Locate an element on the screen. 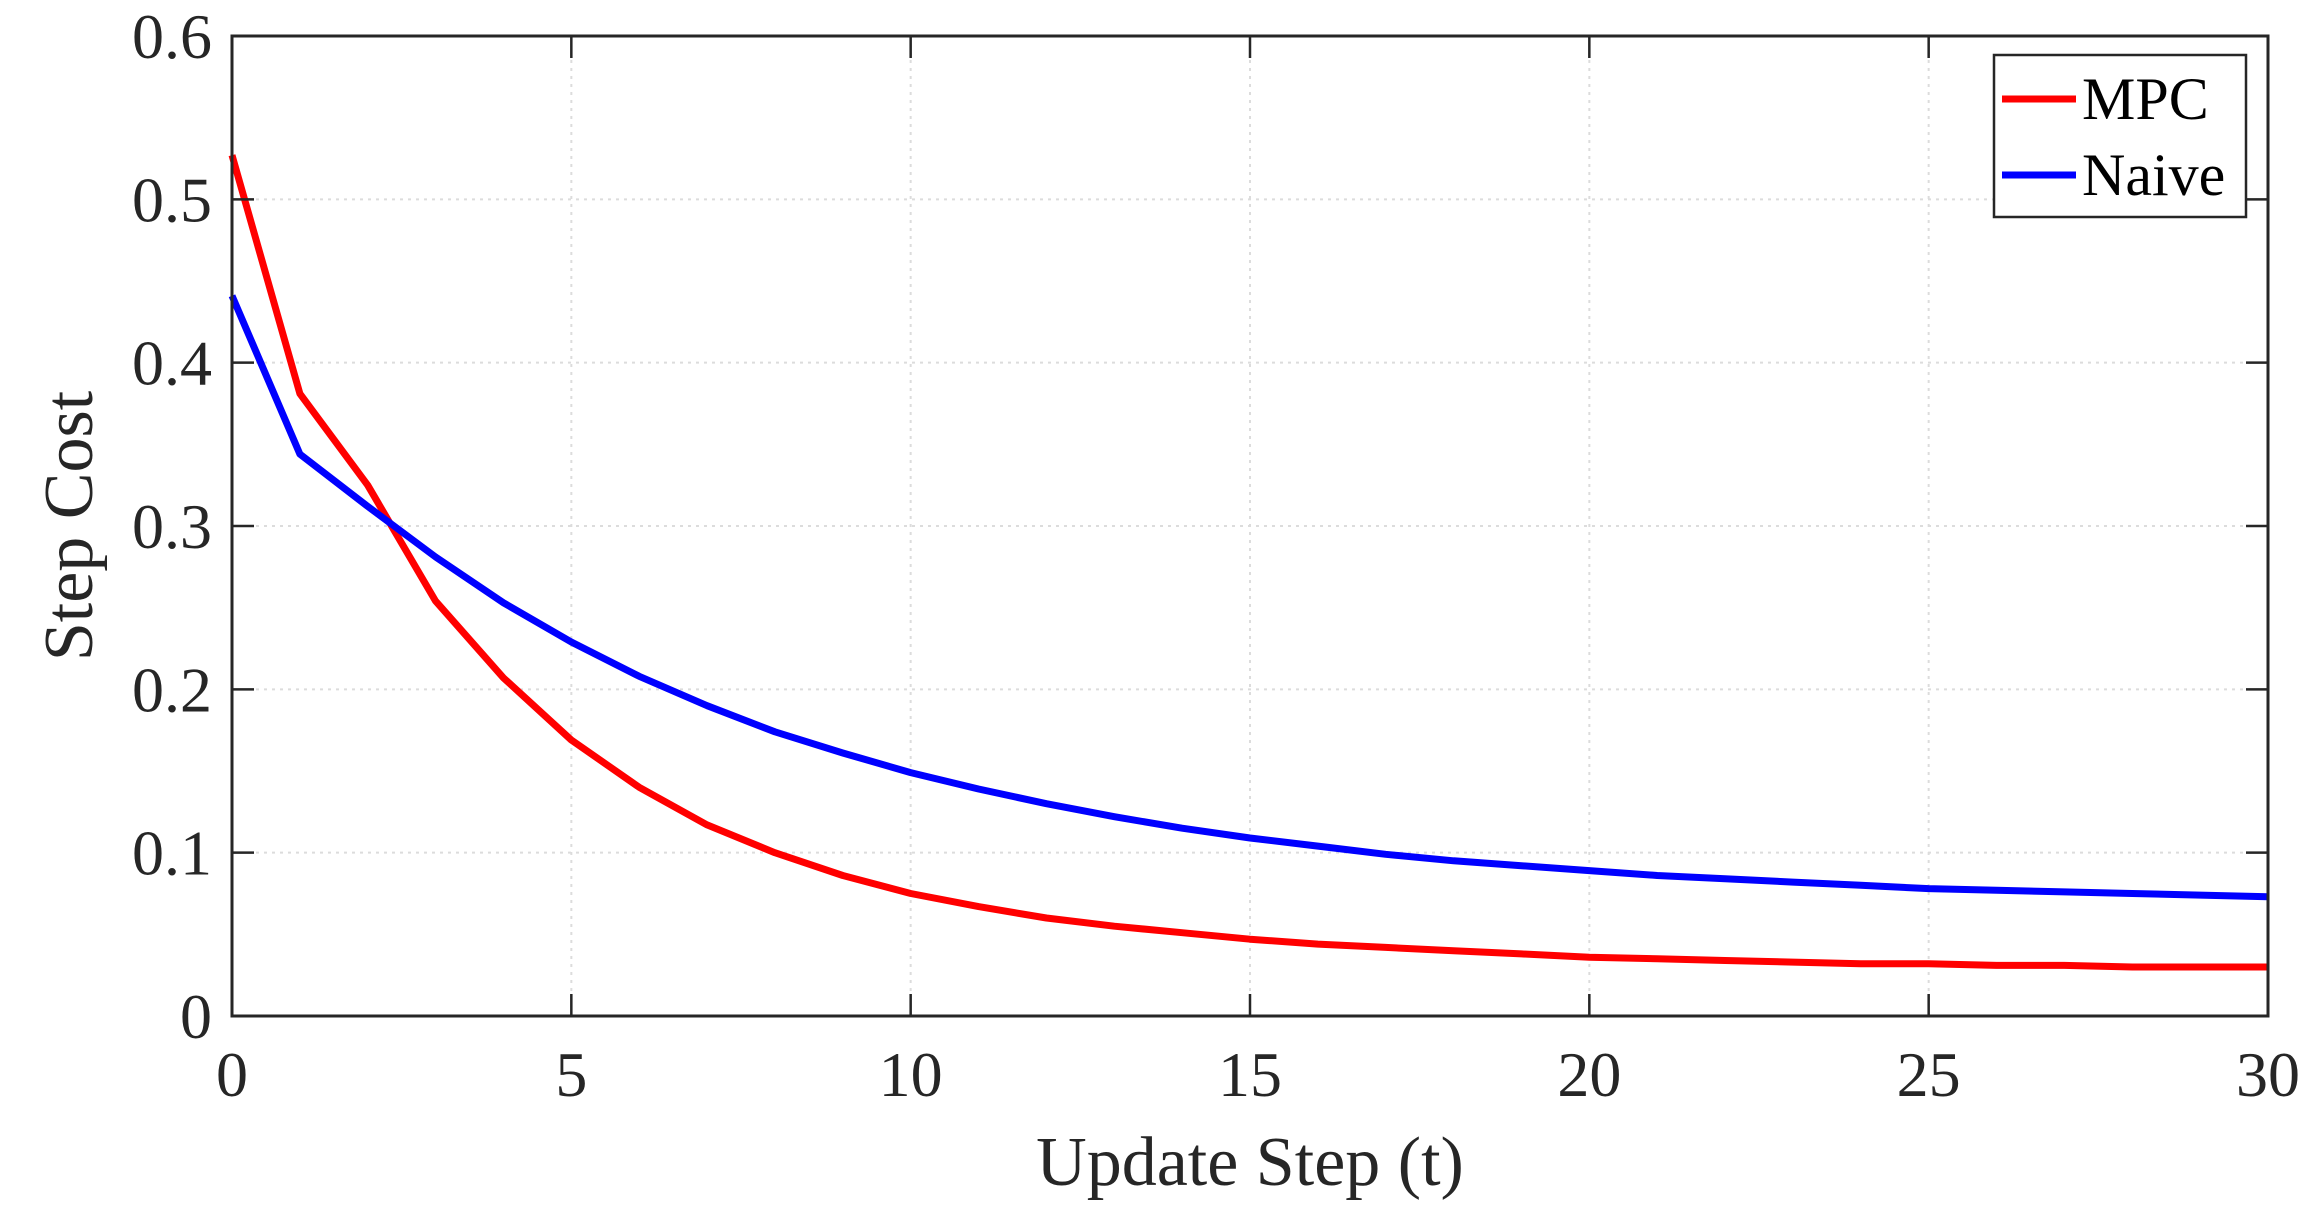  x-tick-label: 20 is located at coordinates (1589, 1074).